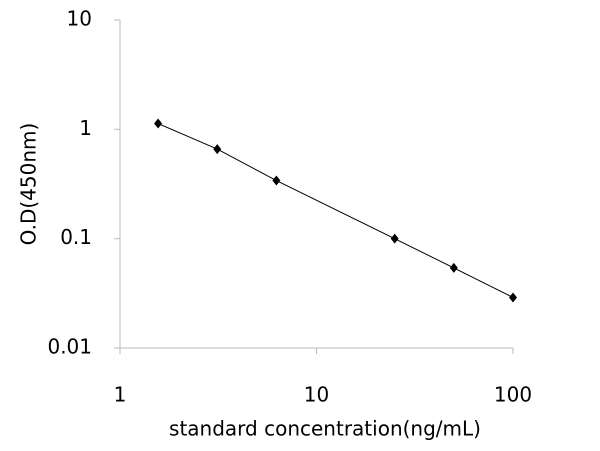  What do you see at coordinates (316, 395) in the screenshot?
I see `x-tick-label: 10` at bounding box center [316, 395].